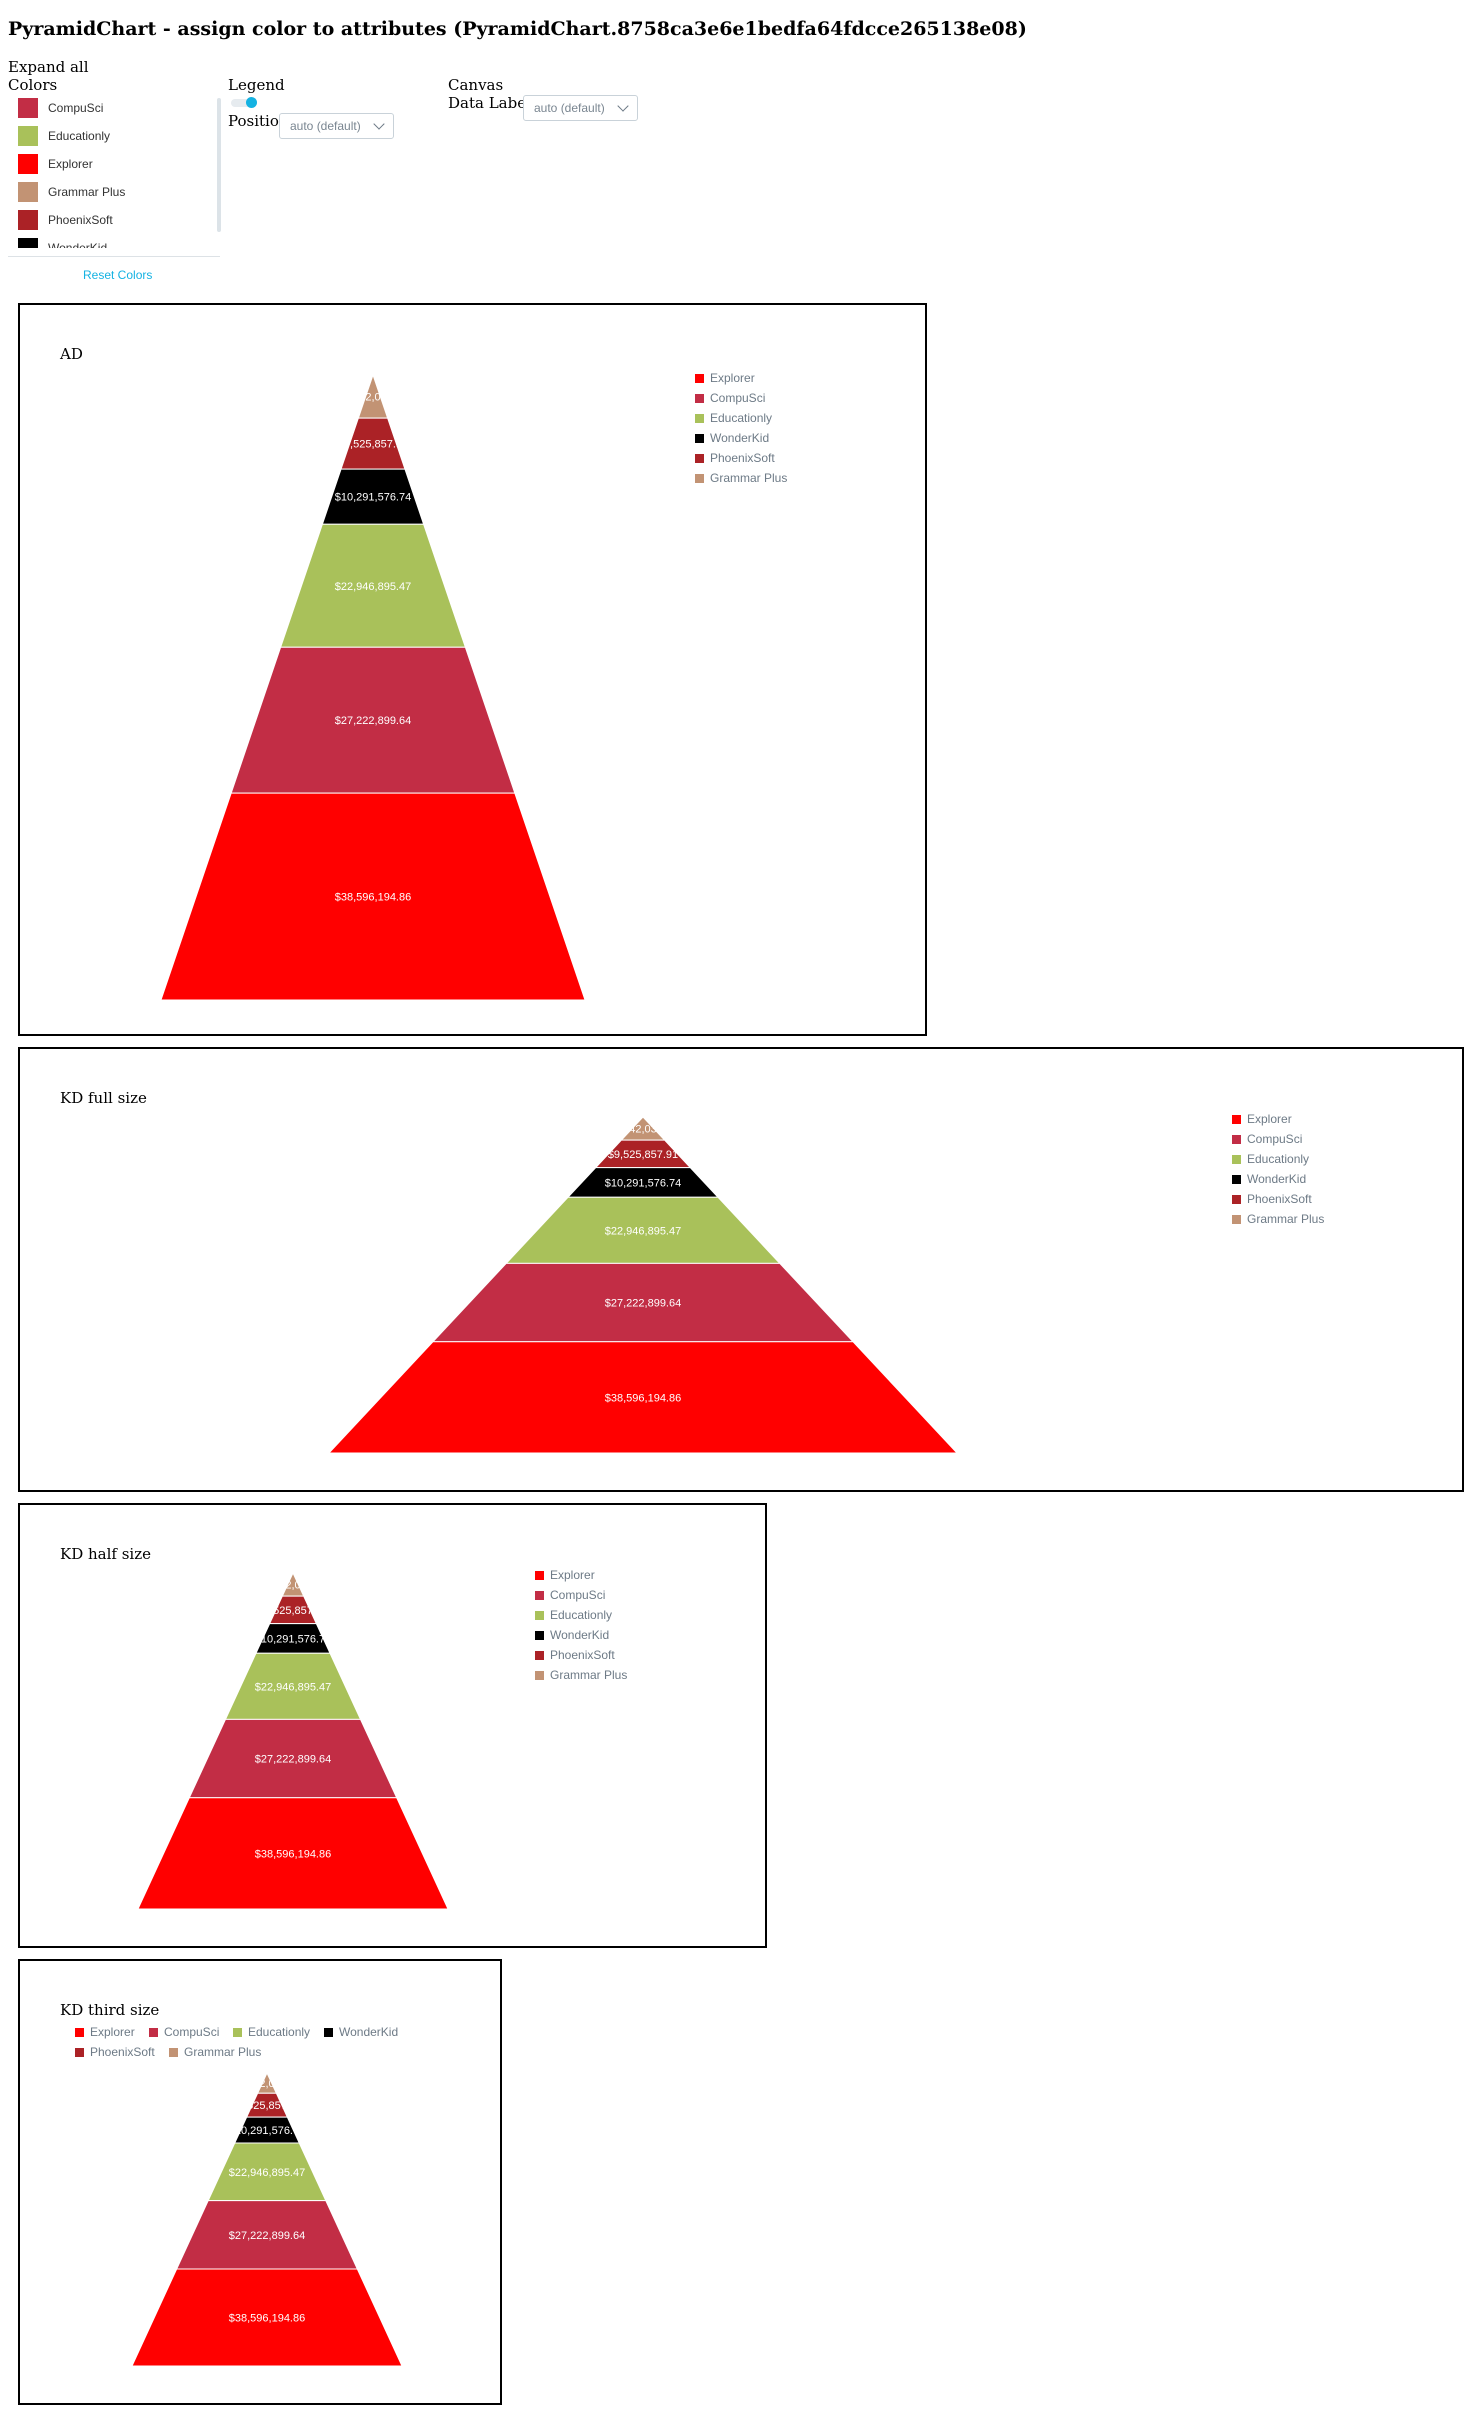 The image size is (1464, 2415). What do you see at coordinates (114, 256) in the screenshot?
I see `divider` at bounding box center [114, 256].